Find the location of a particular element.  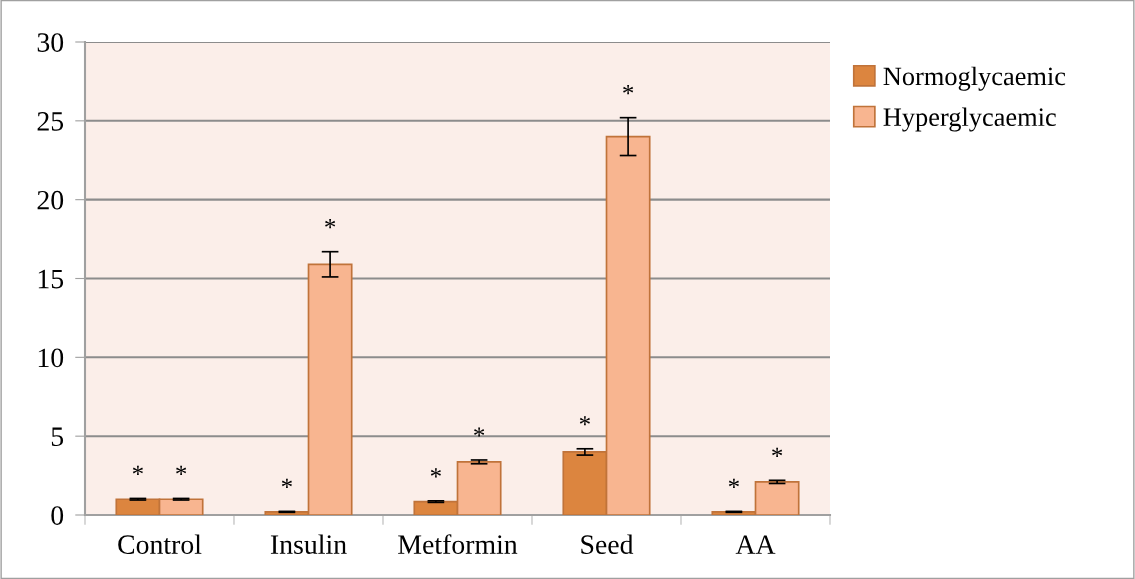

y-tick-label: 10 is located at coordinates (51, 358).